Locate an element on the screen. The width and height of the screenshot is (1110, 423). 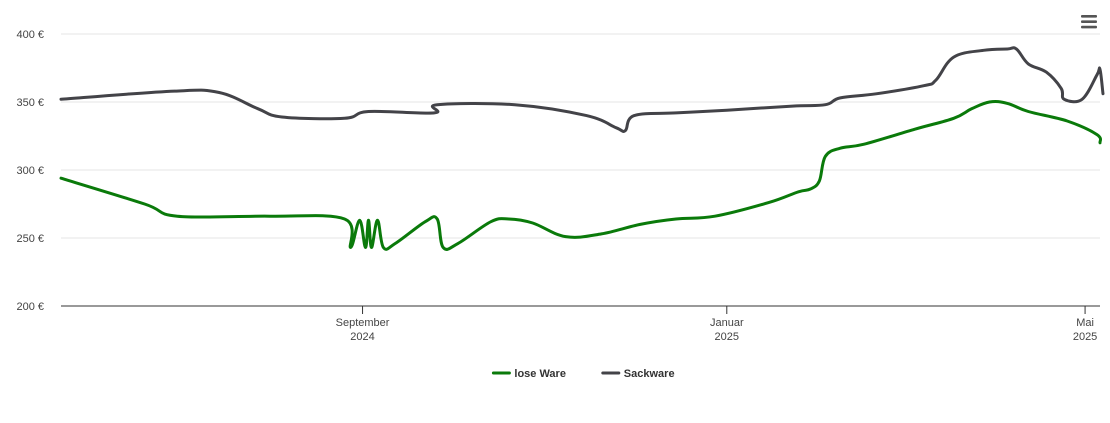
y-axis: 200 € 250 € 300 € 350 € 400 € is located at coordinates (30, 171).